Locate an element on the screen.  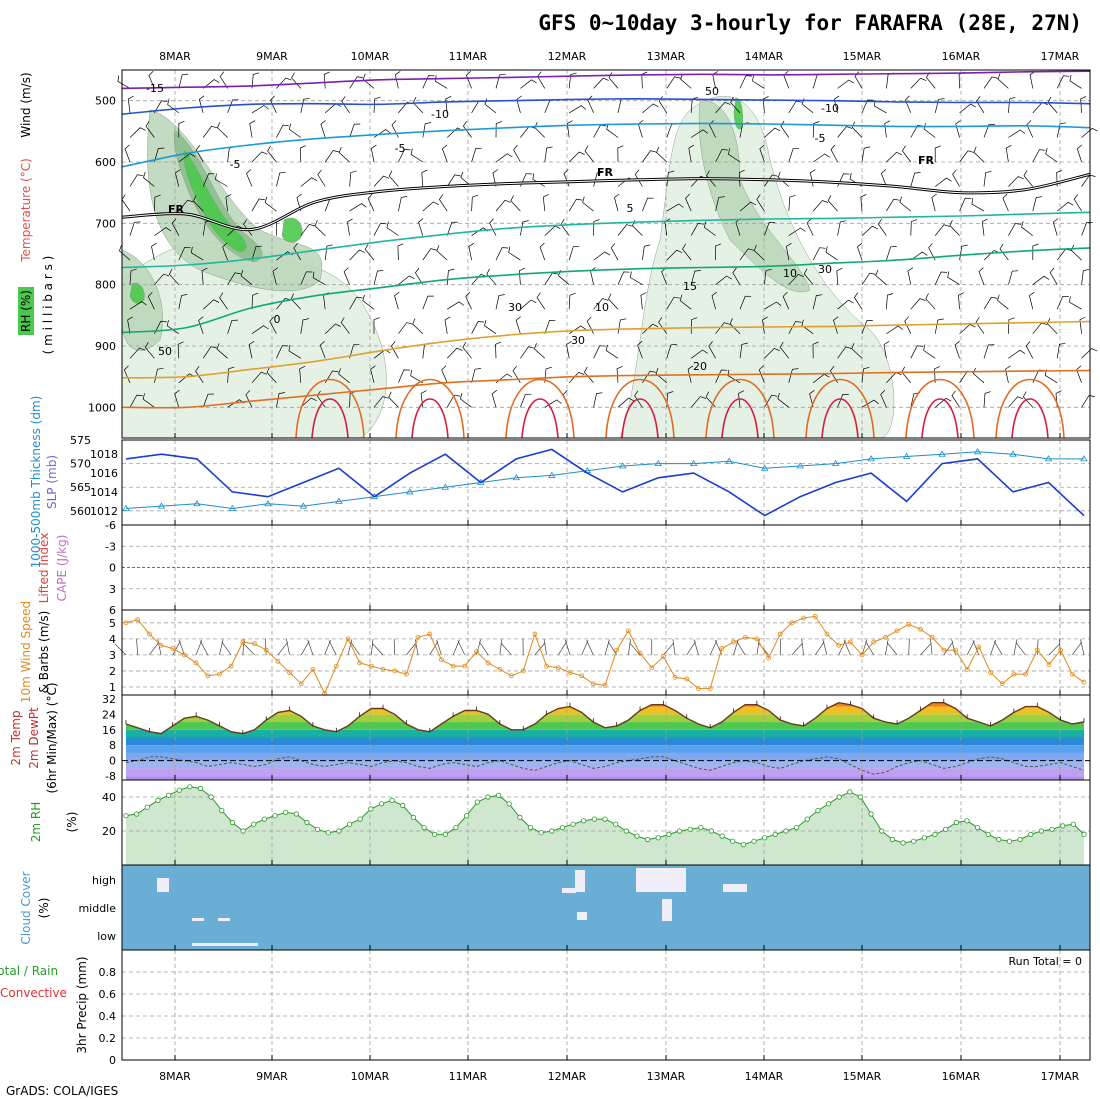
rh-contour-label: 30 is located at coordinates (825, 269).